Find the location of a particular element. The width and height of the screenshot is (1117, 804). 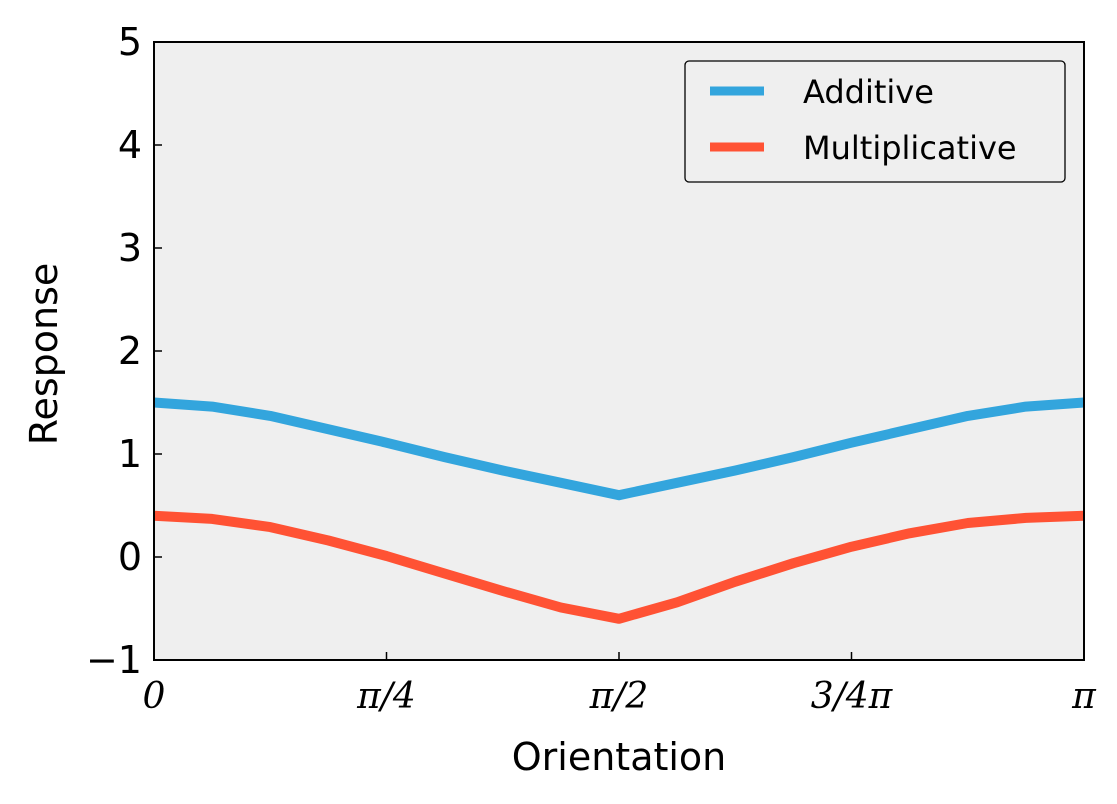

y-tick-label: 3 is located at coordinates (130, 248).